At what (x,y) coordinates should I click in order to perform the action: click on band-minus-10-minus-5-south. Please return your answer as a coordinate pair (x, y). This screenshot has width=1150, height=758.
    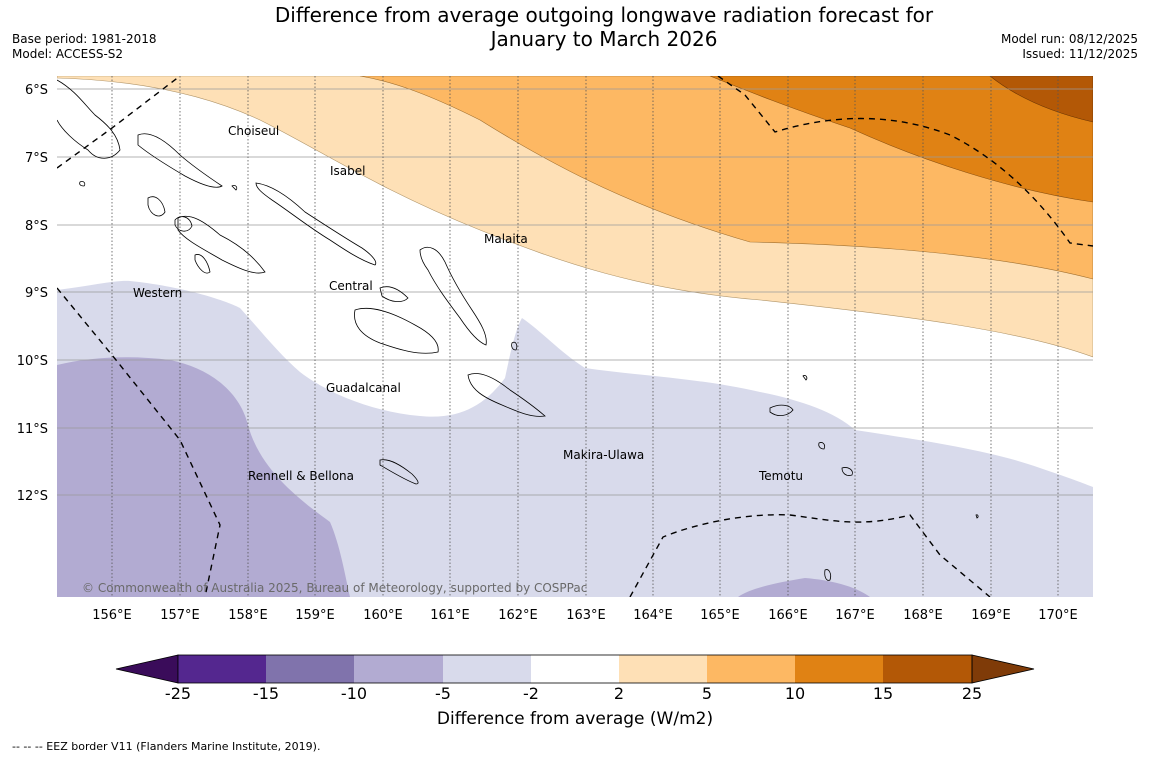
    Looking at the image, I should click on (804, 587).